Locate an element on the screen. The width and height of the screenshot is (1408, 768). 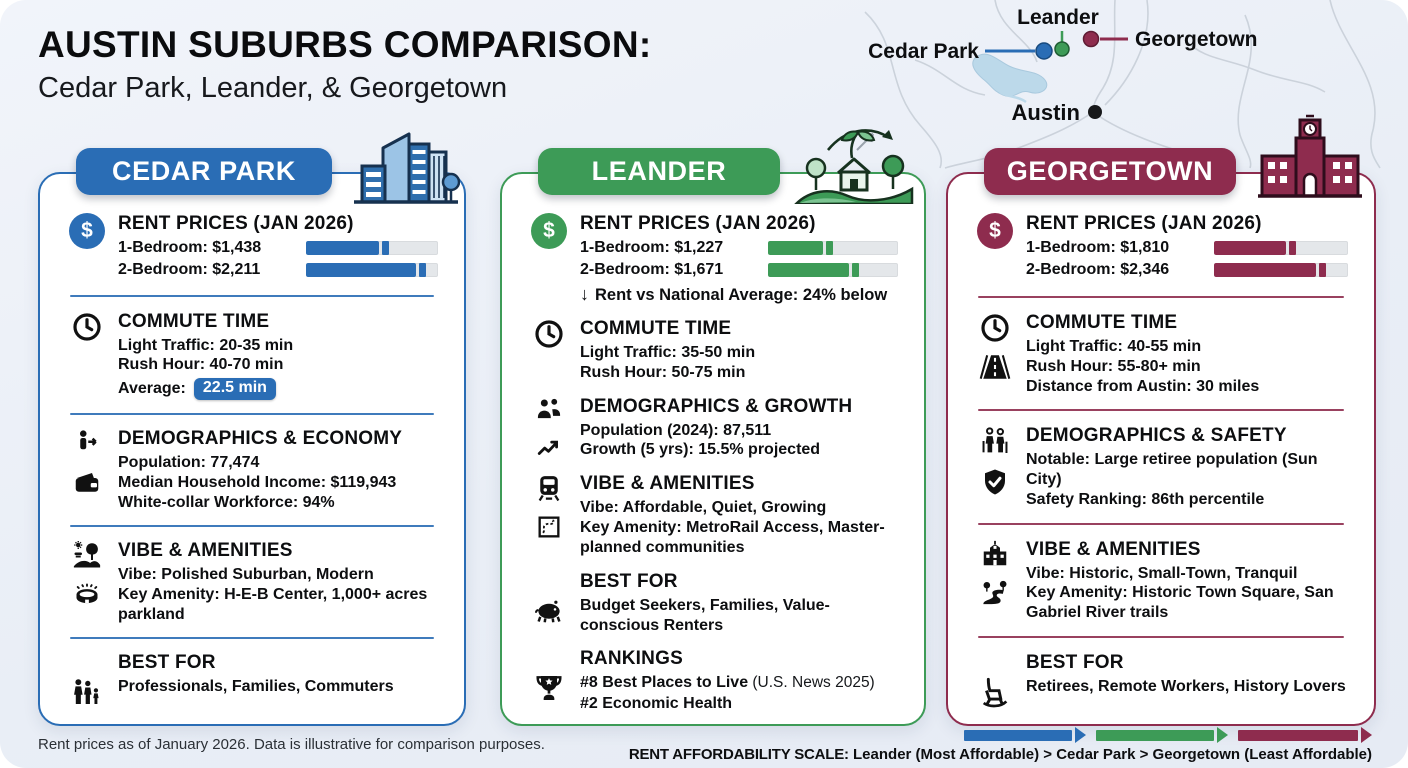
vibe-line: Vibe: Affordable, Quiet, Growing is located at coordinates (703, 508).